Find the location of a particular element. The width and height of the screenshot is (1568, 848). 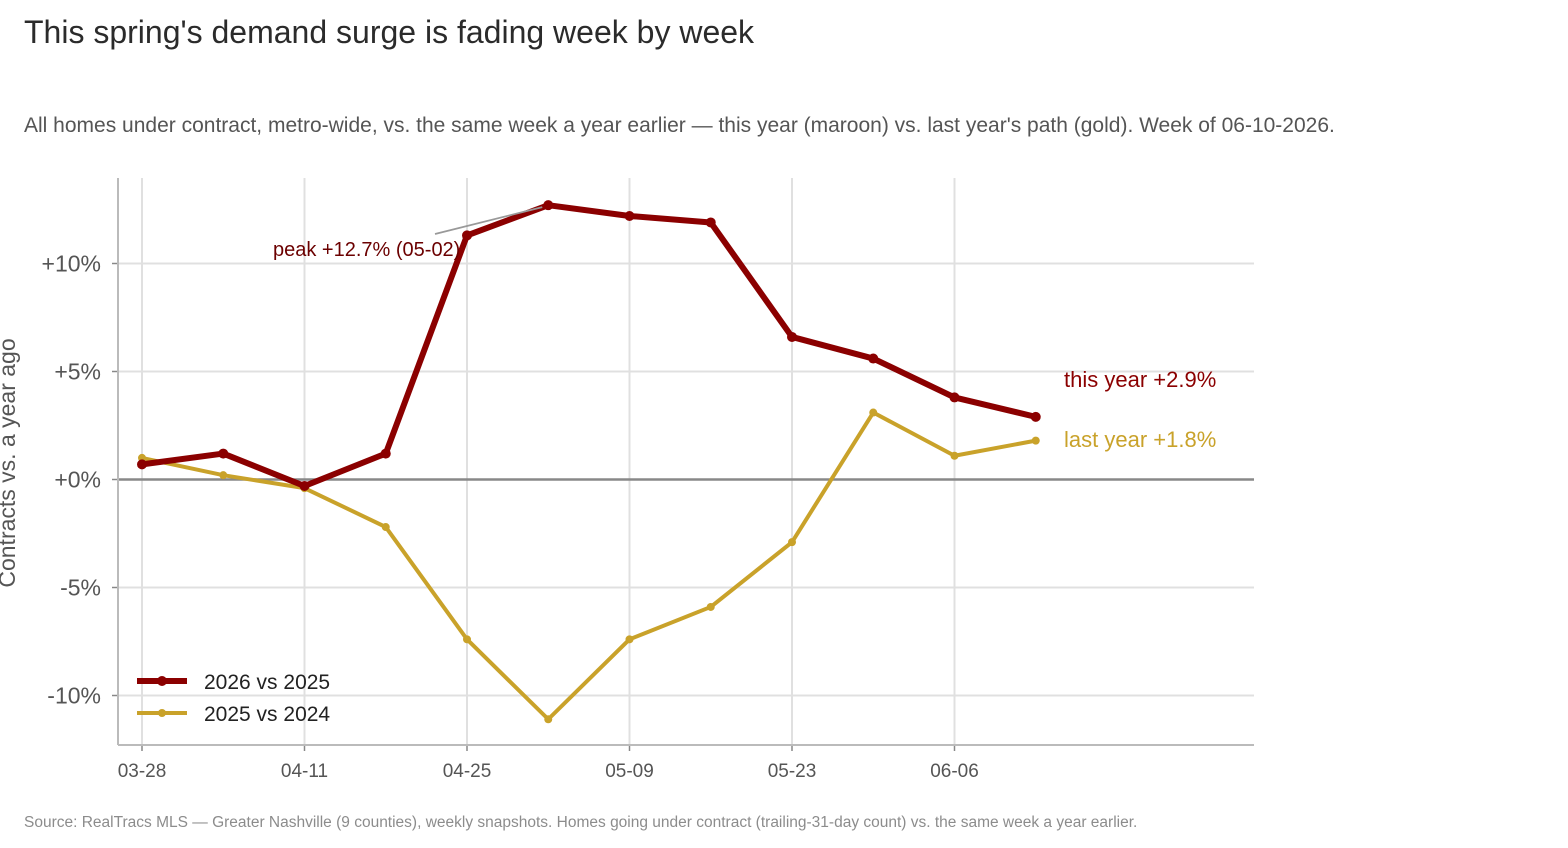

y-tick-label: +10% is located at coordinates (71, 264).